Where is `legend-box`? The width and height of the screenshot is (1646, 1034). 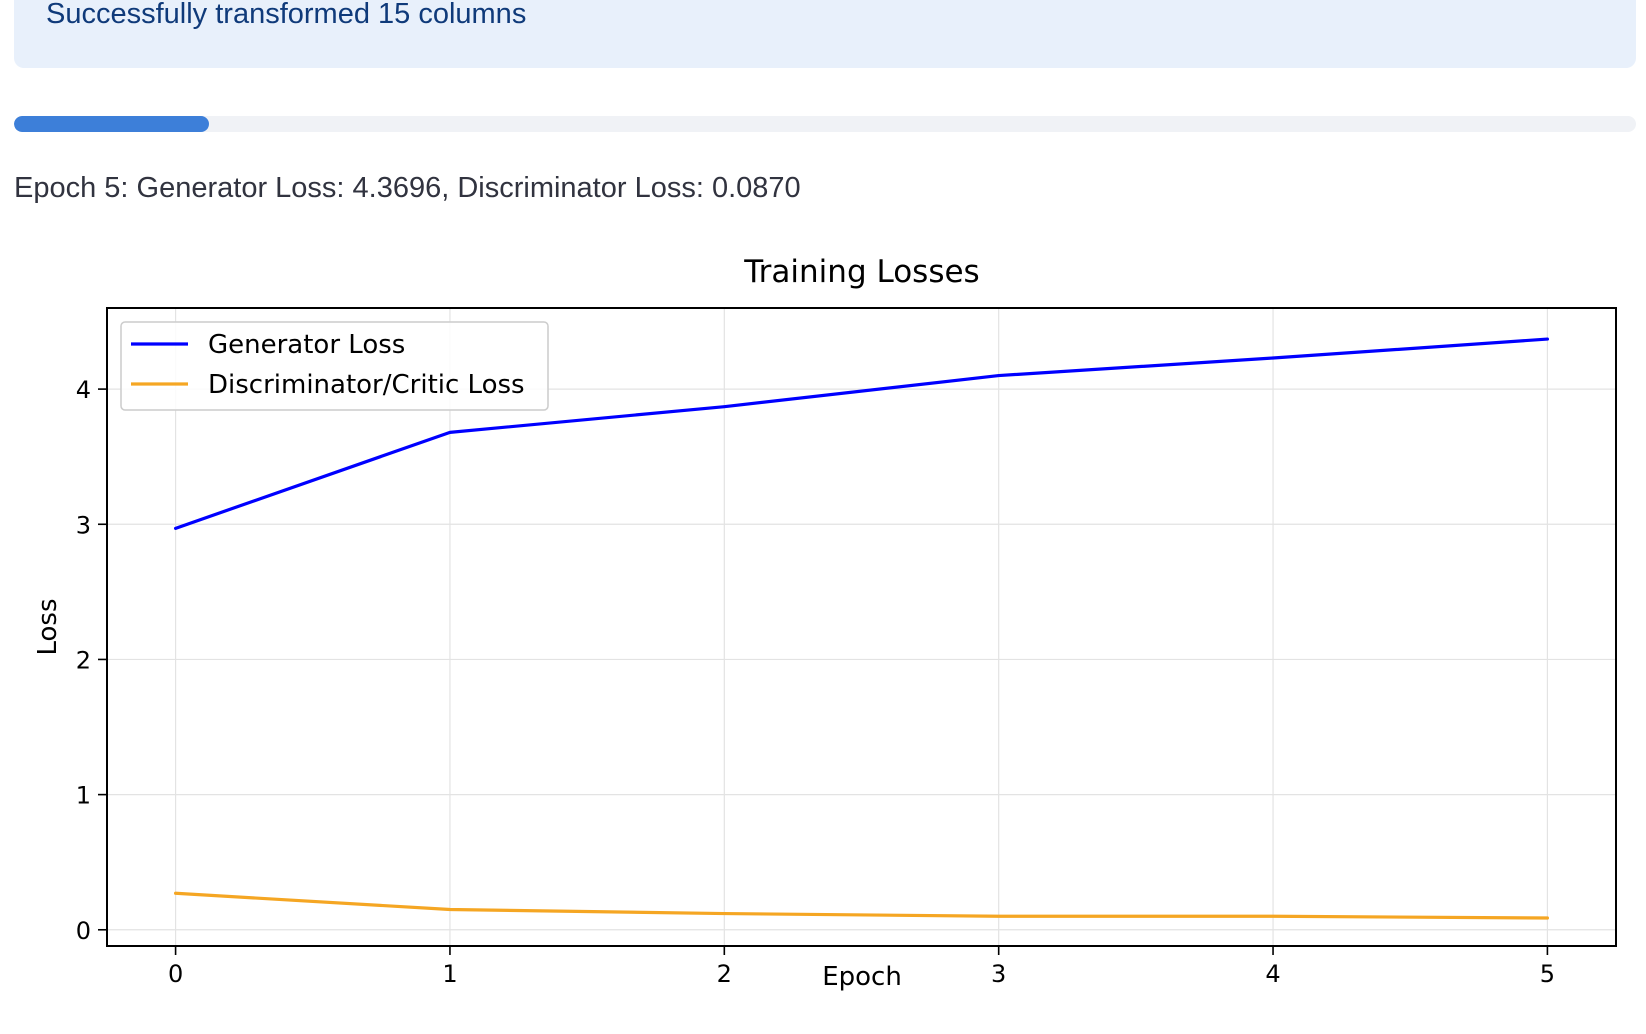 legend-box is located at coordinates (334, 366).